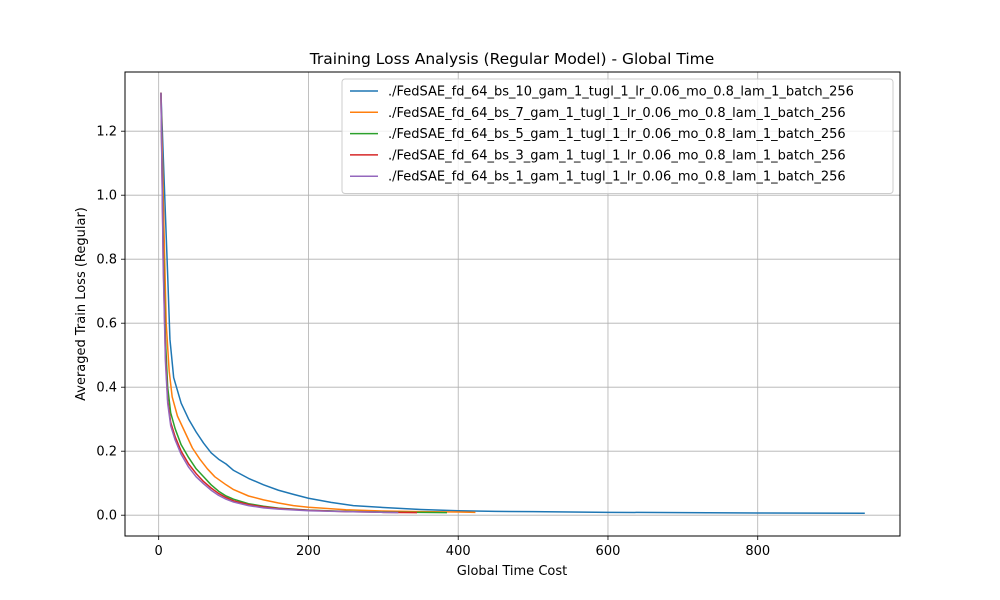  What do you see at coordinates (608, 551) in the screenshot?
I see `x-tick-label: 600` at bounding box center [608, 551].